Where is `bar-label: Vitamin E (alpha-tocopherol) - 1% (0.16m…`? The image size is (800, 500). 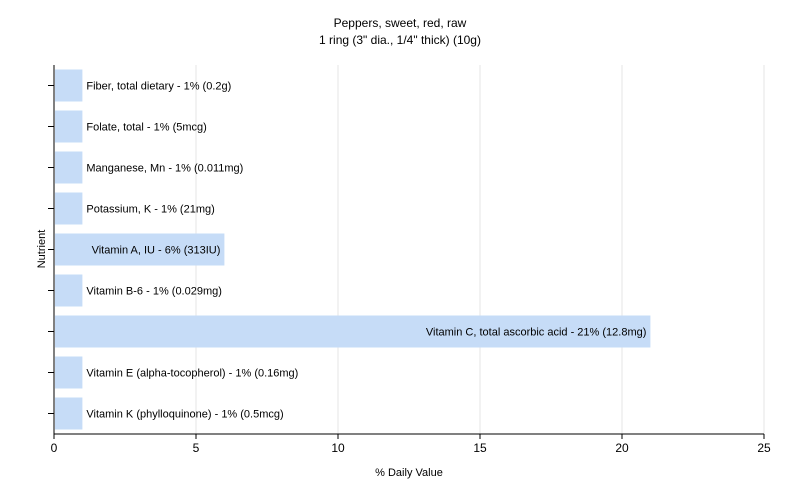
bar-label: Vitamin E (alpha-tocopherol) - 1% (0.16m… is located at coordinates (192, 374).